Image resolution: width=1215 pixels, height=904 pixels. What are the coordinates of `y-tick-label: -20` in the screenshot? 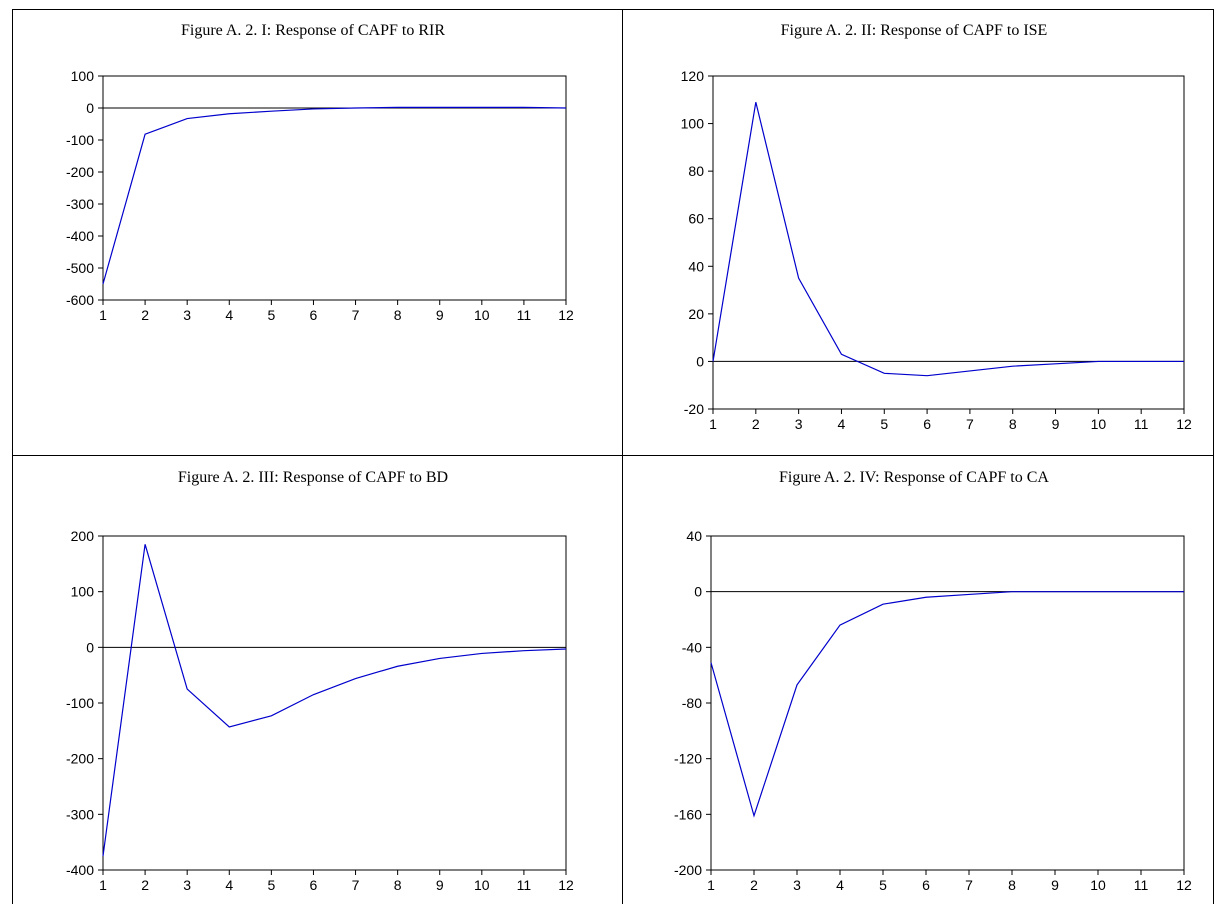 It's located at (694, 409).